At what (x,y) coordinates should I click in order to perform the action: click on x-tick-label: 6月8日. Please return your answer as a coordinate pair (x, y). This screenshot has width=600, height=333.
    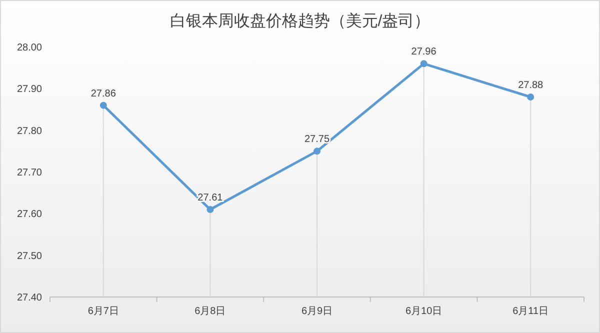
    Looking at the image, I should click on (210, 311).